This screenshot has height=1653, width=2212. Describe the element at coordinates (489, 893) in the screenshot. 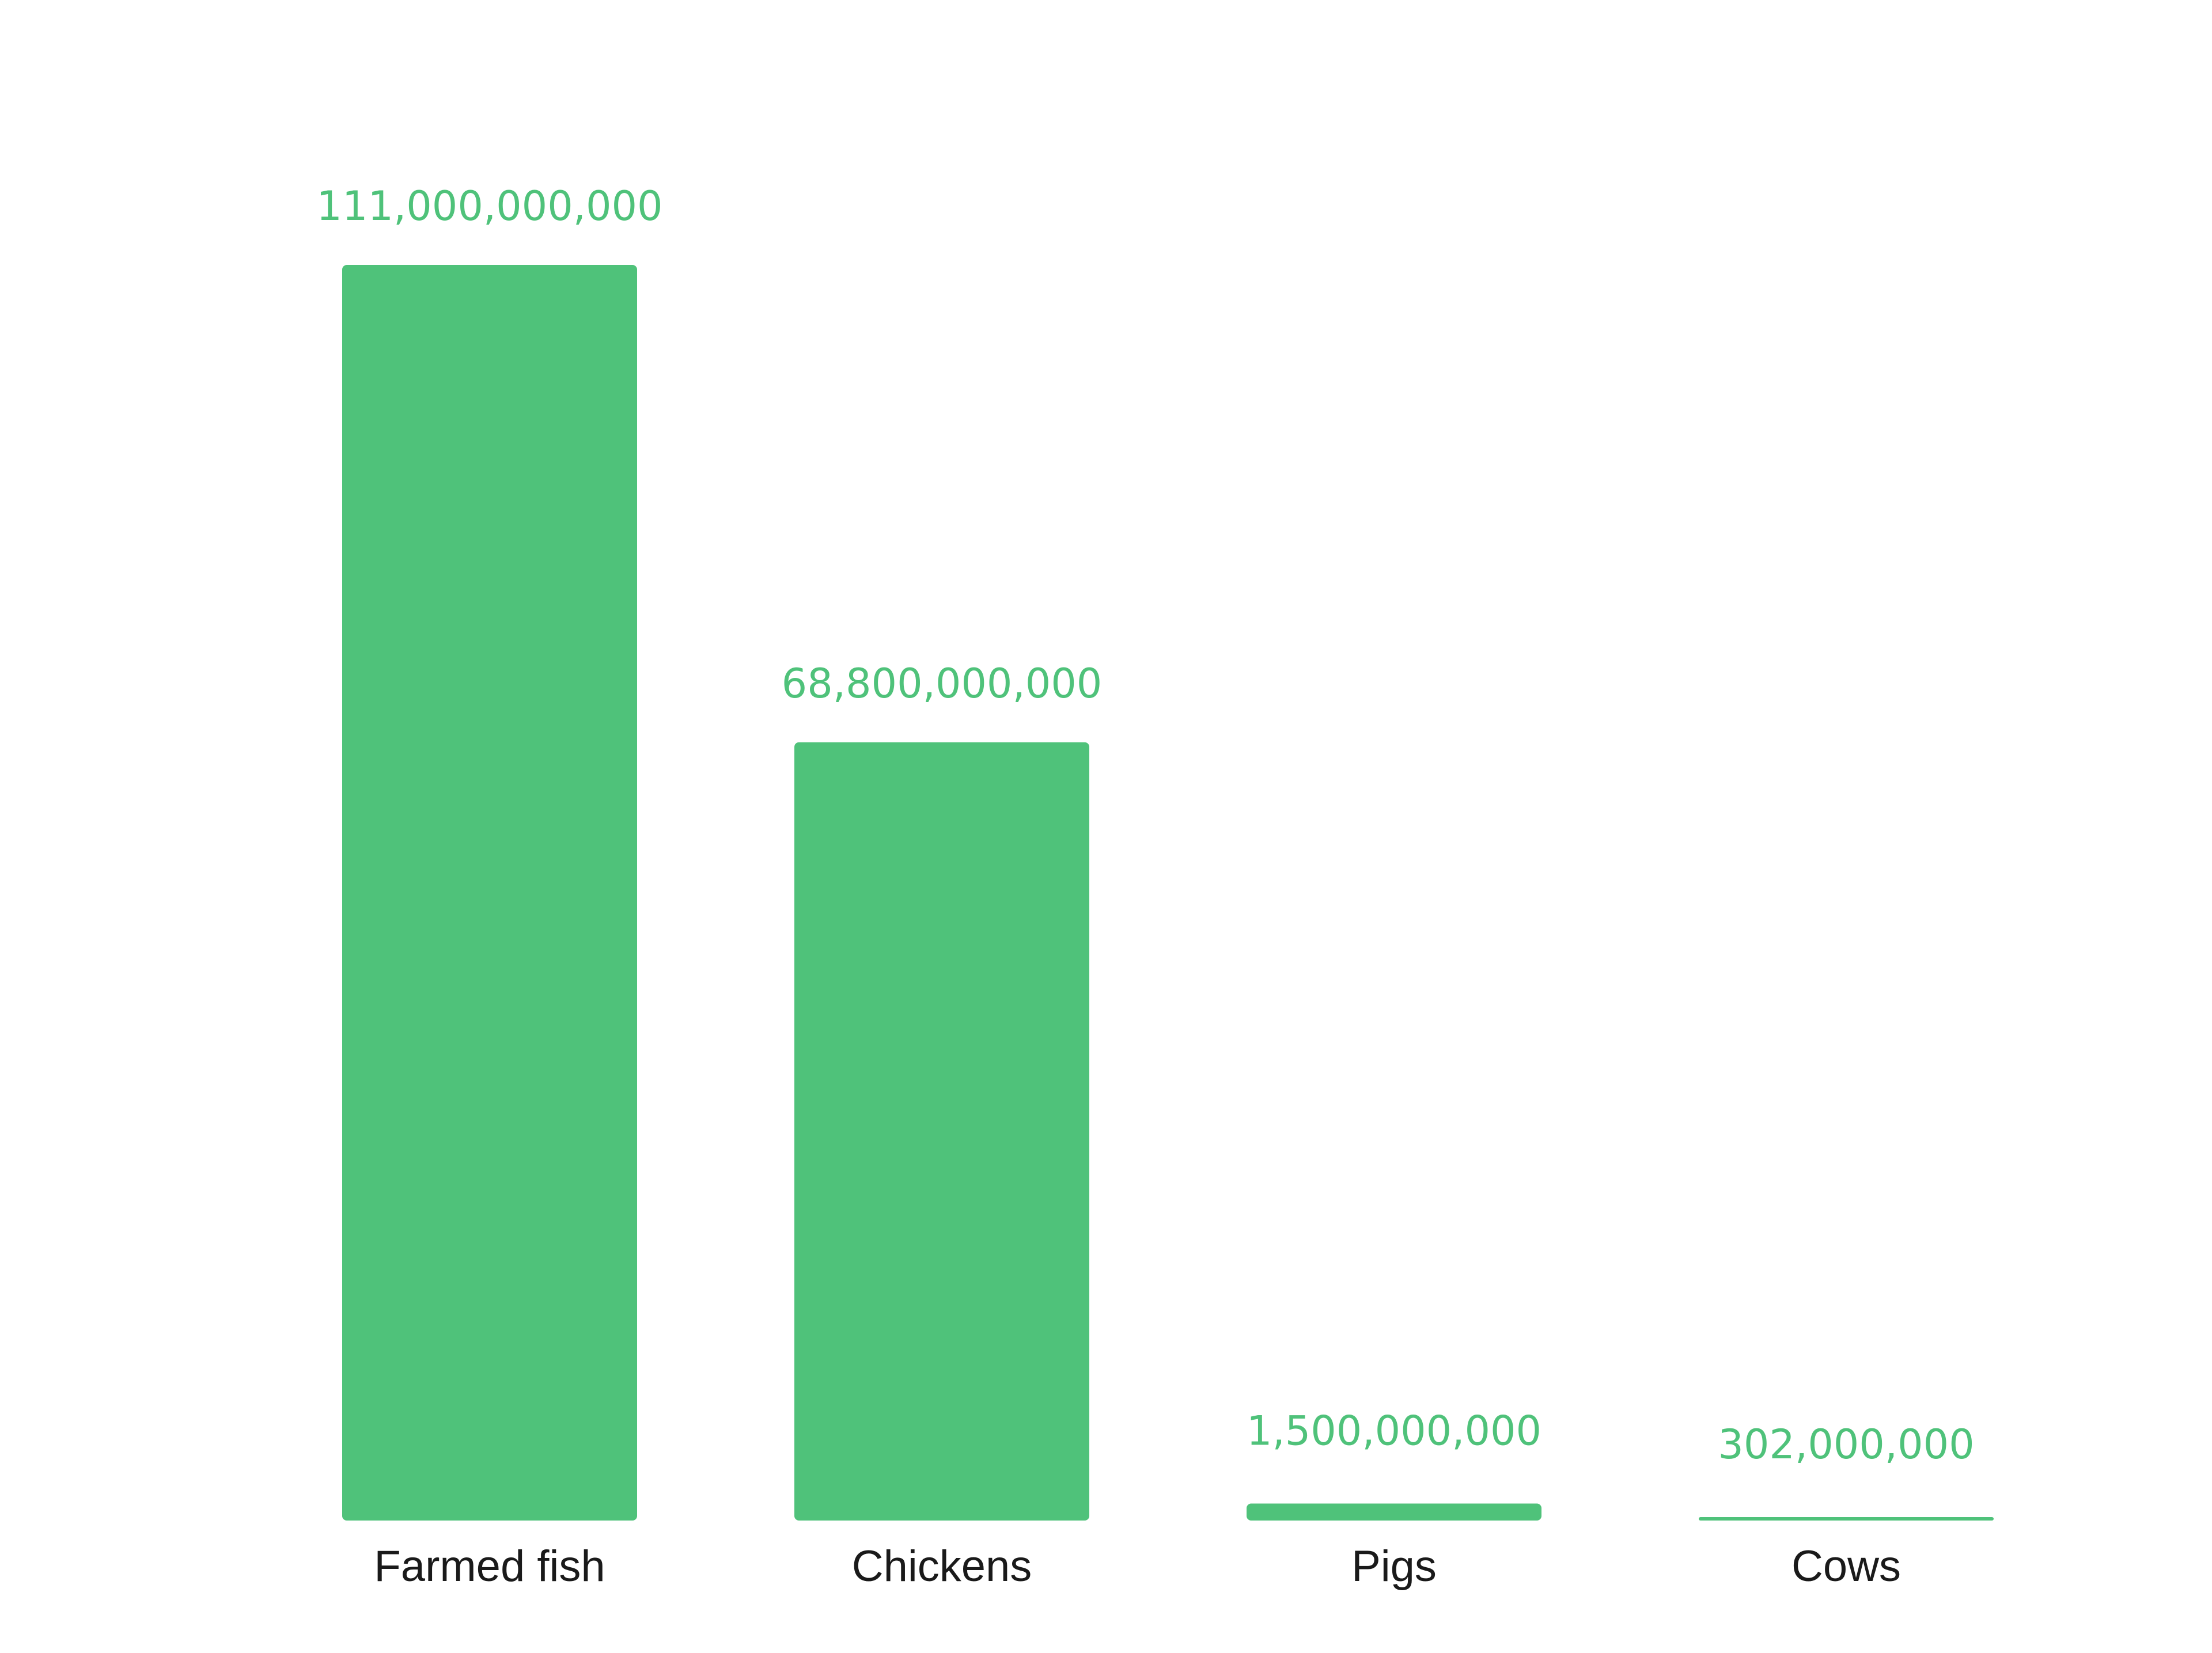

I see `bar-farmed-fish` at that location.